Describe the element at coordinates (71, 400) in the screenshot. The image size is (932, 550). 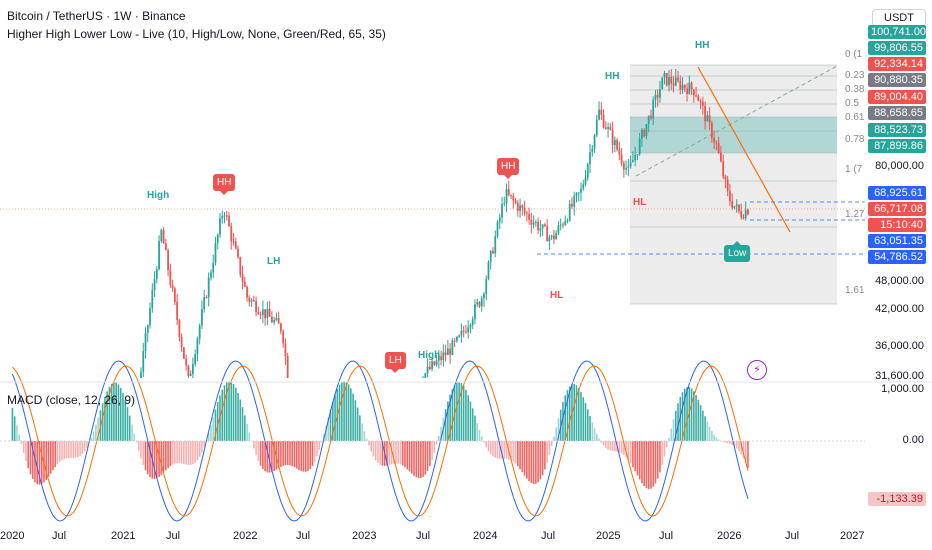
I see `macd-legend: MACD (close, 12, 26, 9)` at that location.